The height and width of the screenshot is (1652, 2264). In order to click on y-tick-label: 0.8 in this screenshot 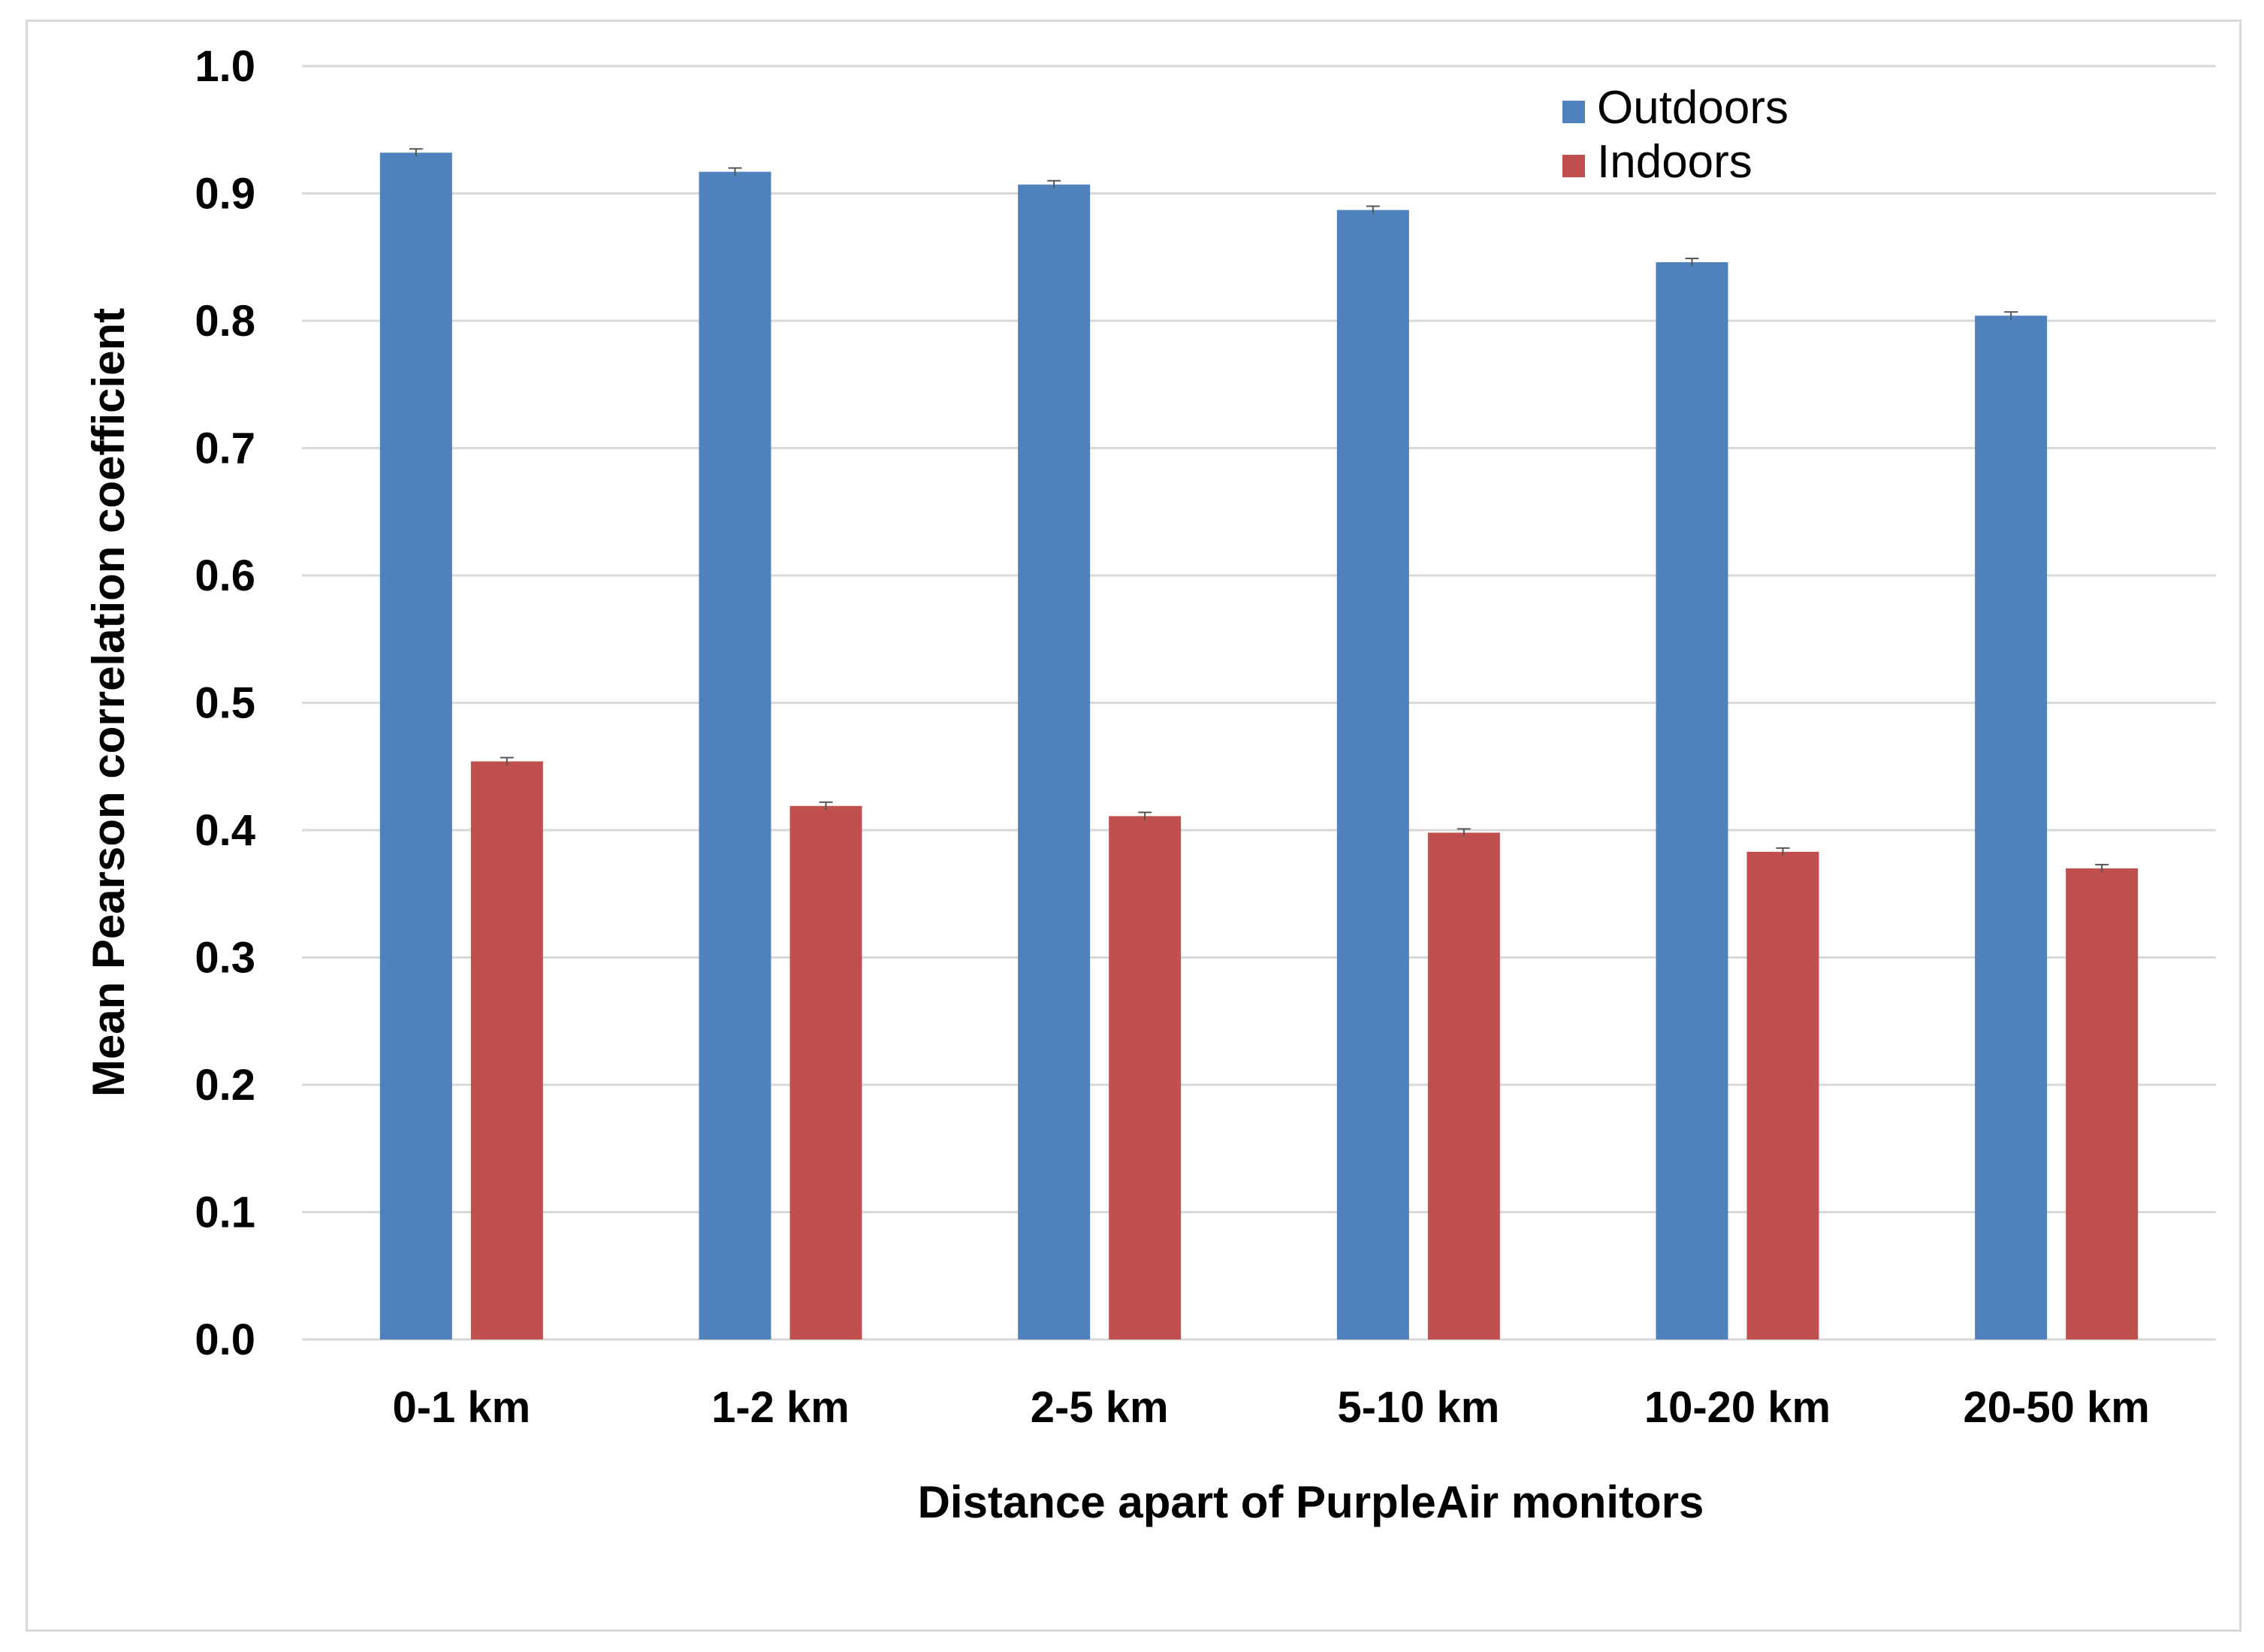, I will do `click(225, 321)`.